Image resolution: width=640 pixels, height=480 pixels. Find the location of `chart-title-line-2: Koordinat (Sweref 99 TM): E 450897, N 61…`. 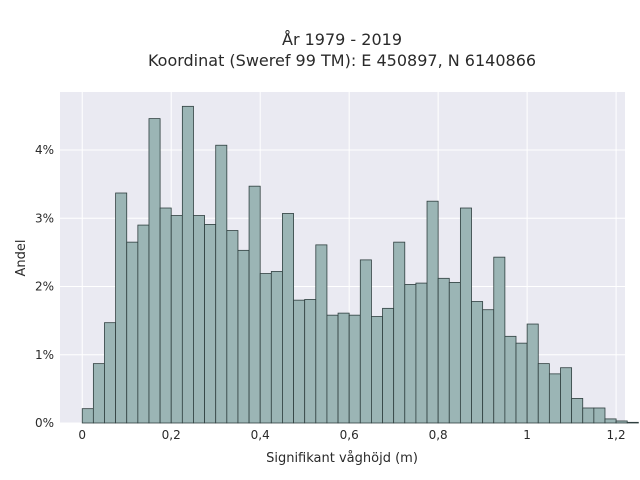

chart-title-line-2: Koordinat (Sweref 99 TM): E 450897, N 61… is located at coordinates (342, 60).